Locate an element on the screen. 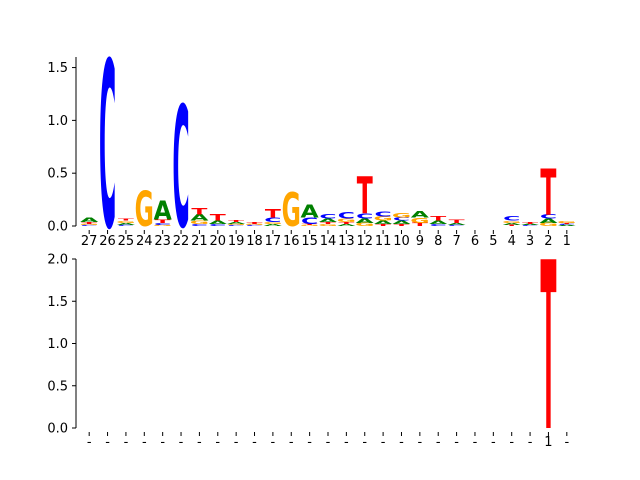  x-tick-label: 19 is located at coordinates (236, 241).